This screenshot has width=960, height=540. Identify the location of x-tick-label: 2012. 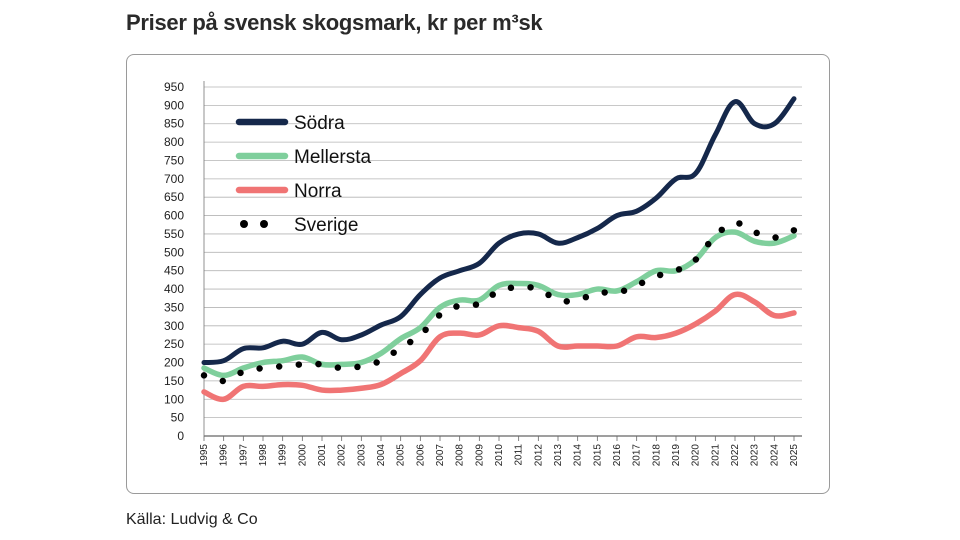
(538, 455).